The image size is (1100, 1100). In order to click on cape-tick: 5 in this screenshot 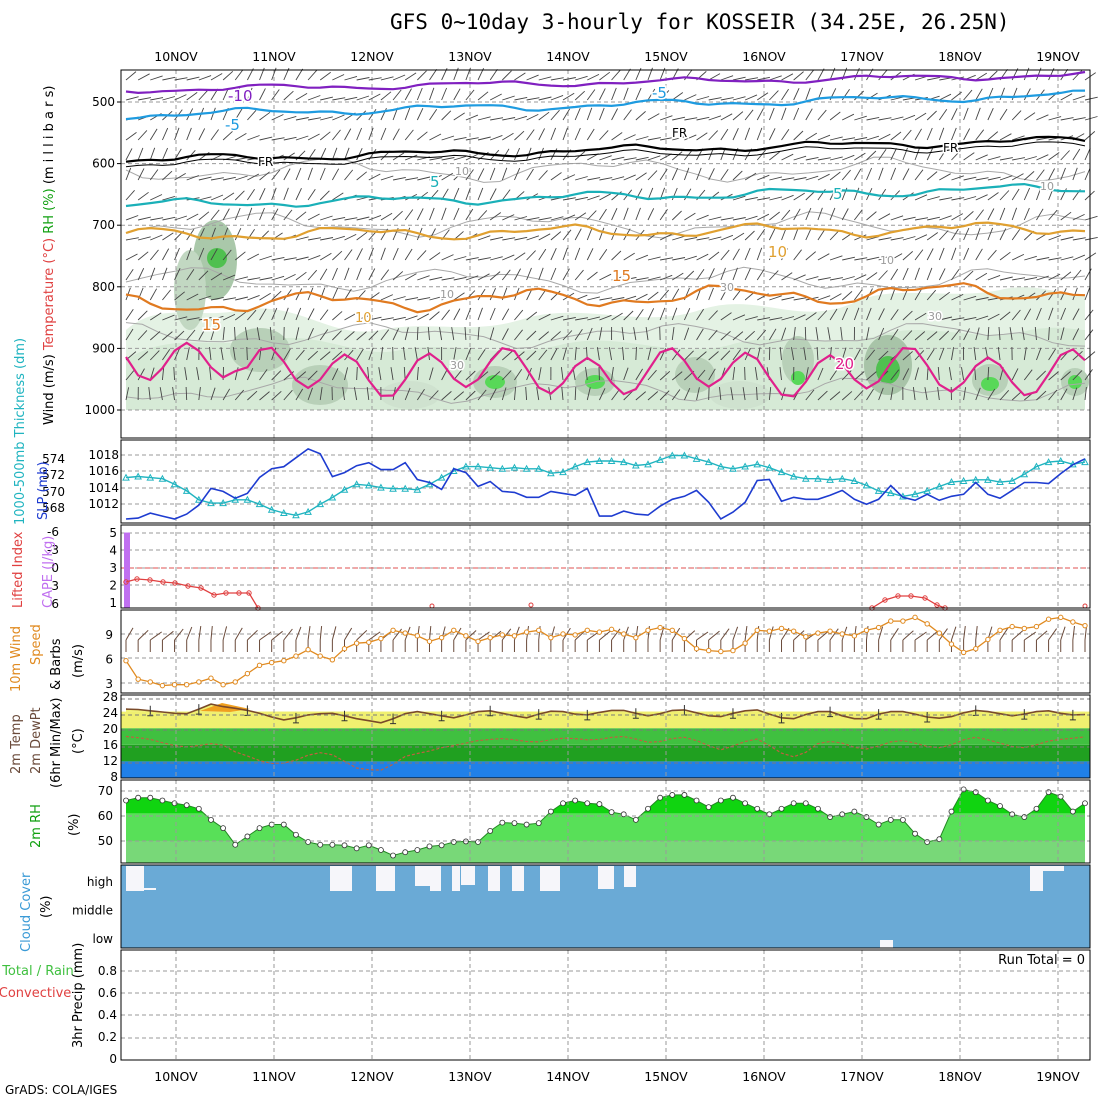, I will do `click(113, 533)`.